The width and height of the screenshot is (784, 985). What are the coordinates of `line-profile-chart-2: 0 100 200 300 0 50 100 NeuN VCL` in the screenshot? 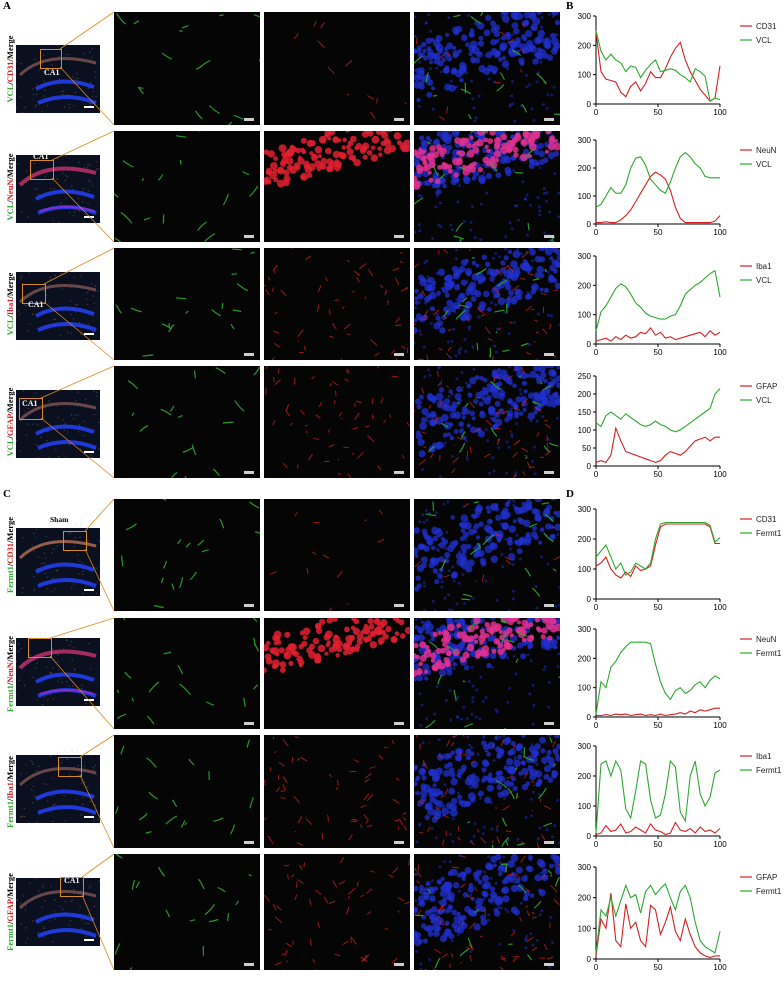 It's located at (677, 186).